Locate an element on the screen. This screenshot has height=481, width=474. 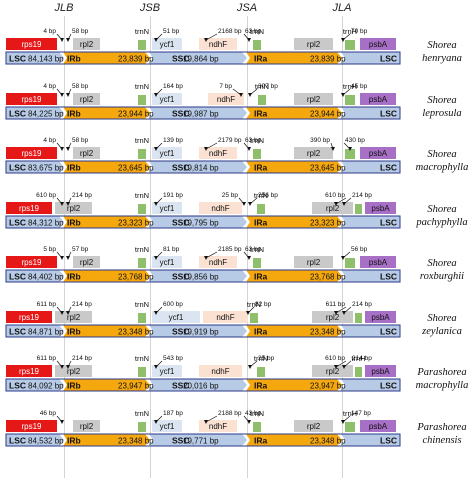
bp-annotation: 187 bp is located at coordinates (173, 413).